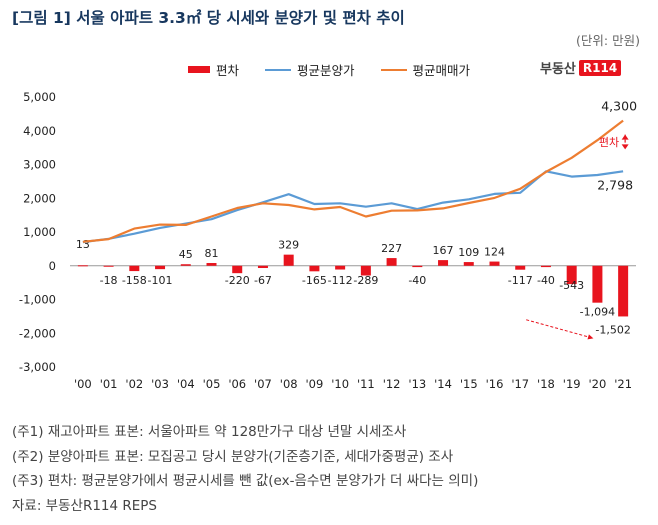 The image size is (658, 525). Describe the element at coordinates (520, 280) in the screenshot. I see `bar-data-label: -117` at that location.